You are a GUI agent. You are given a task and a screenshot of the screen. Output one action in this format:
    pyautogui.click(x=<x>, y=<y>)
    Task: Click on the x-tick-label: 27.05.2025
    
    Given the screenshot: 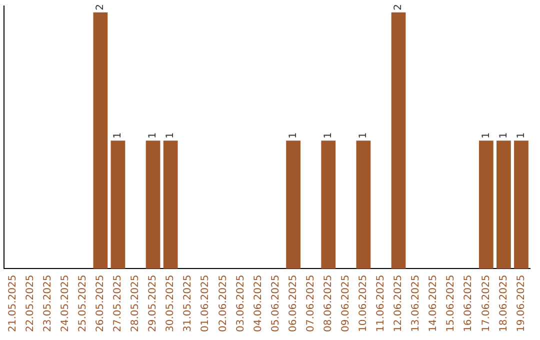 What is the action you would take?
    pyautogui.click(x=118, y=303)
    